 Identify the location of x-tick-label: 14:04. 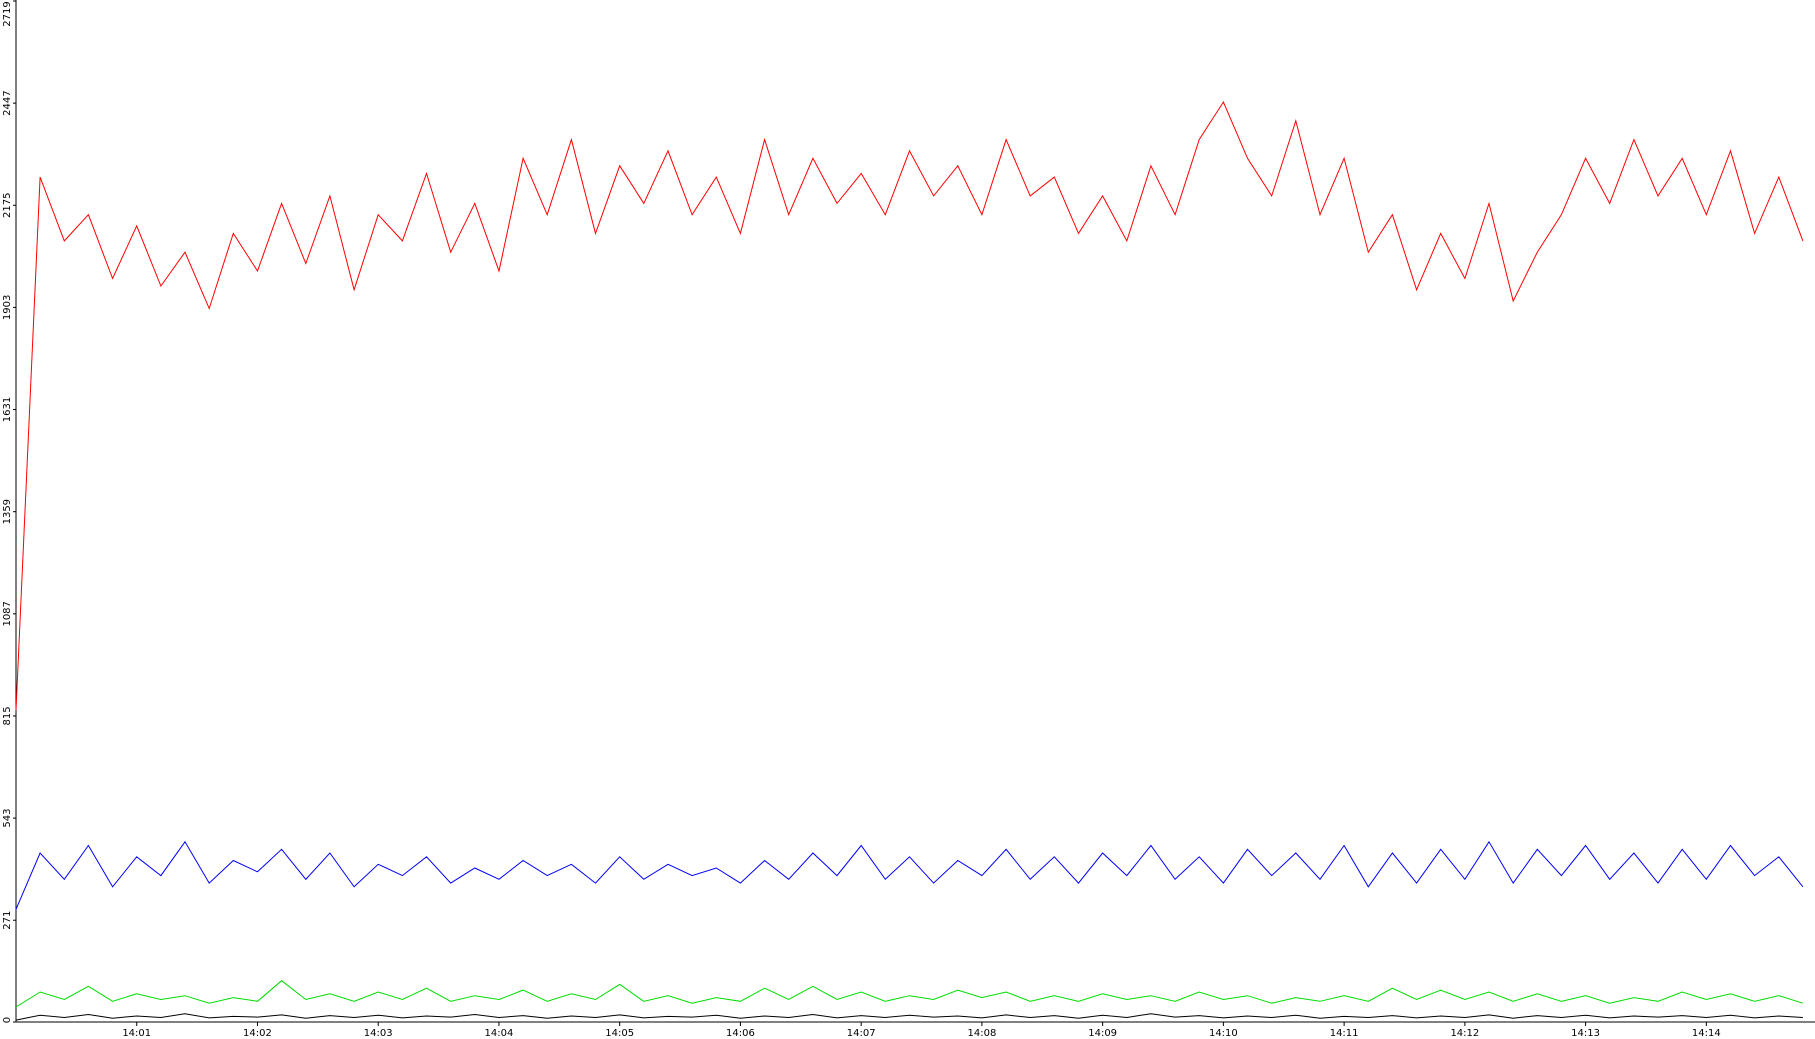
(499, 1033).